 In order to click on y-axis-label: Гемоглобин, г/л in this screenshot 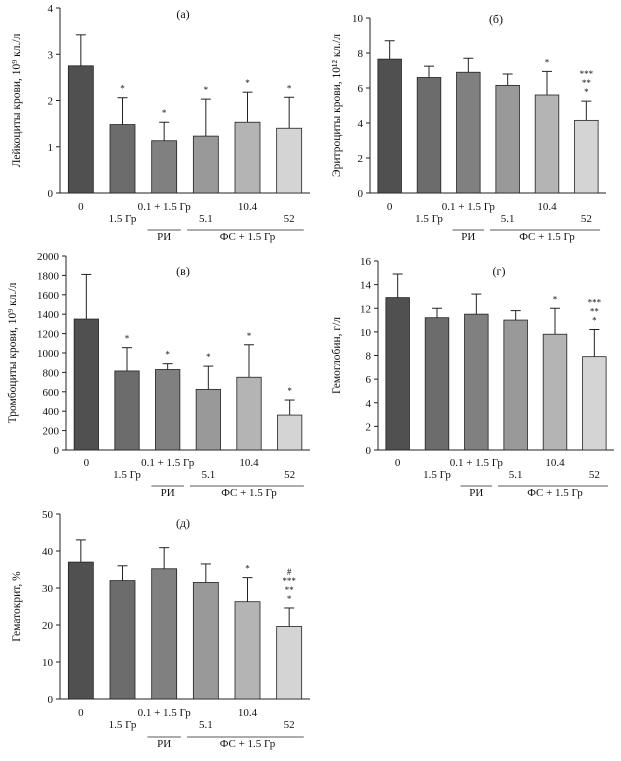, I will do `click(337, 355)`.